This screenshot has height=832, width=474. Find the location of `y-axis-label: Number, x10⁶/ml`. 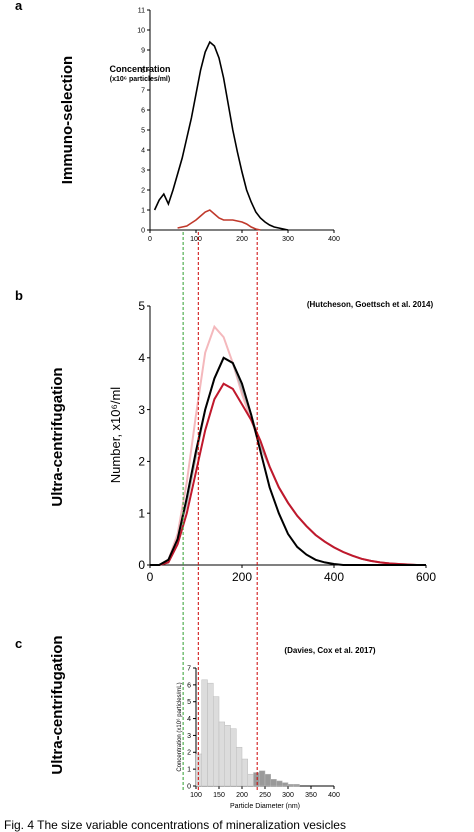

y-axis-label: Number, x10⁶/ml is located at coordinates (115, 435).